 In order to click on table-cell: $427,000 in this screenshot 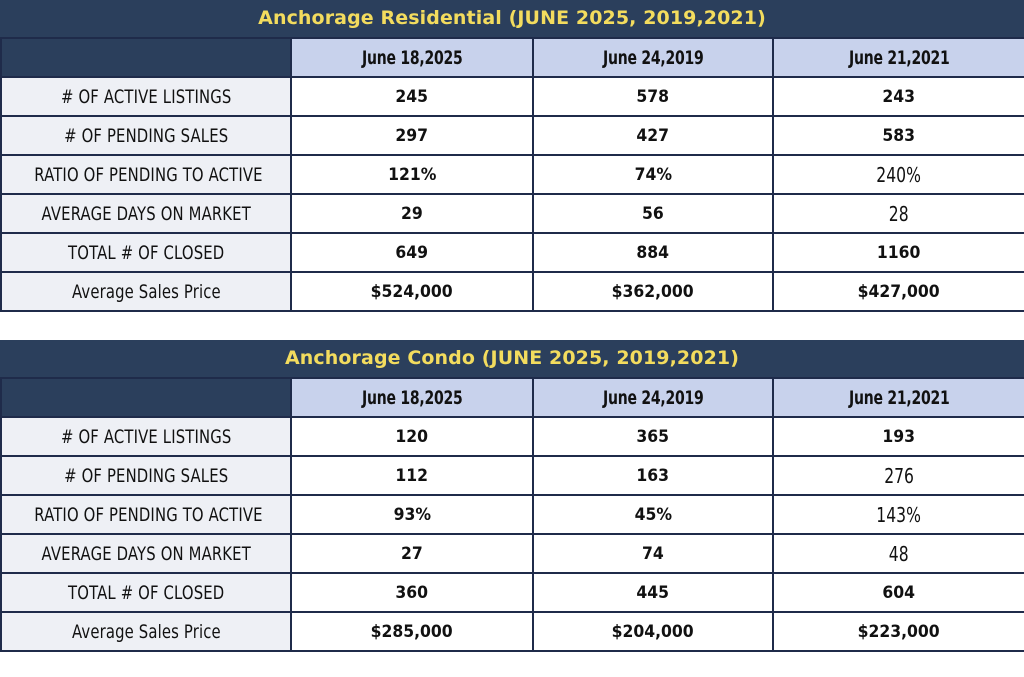, I will do `click(898, 291)`.